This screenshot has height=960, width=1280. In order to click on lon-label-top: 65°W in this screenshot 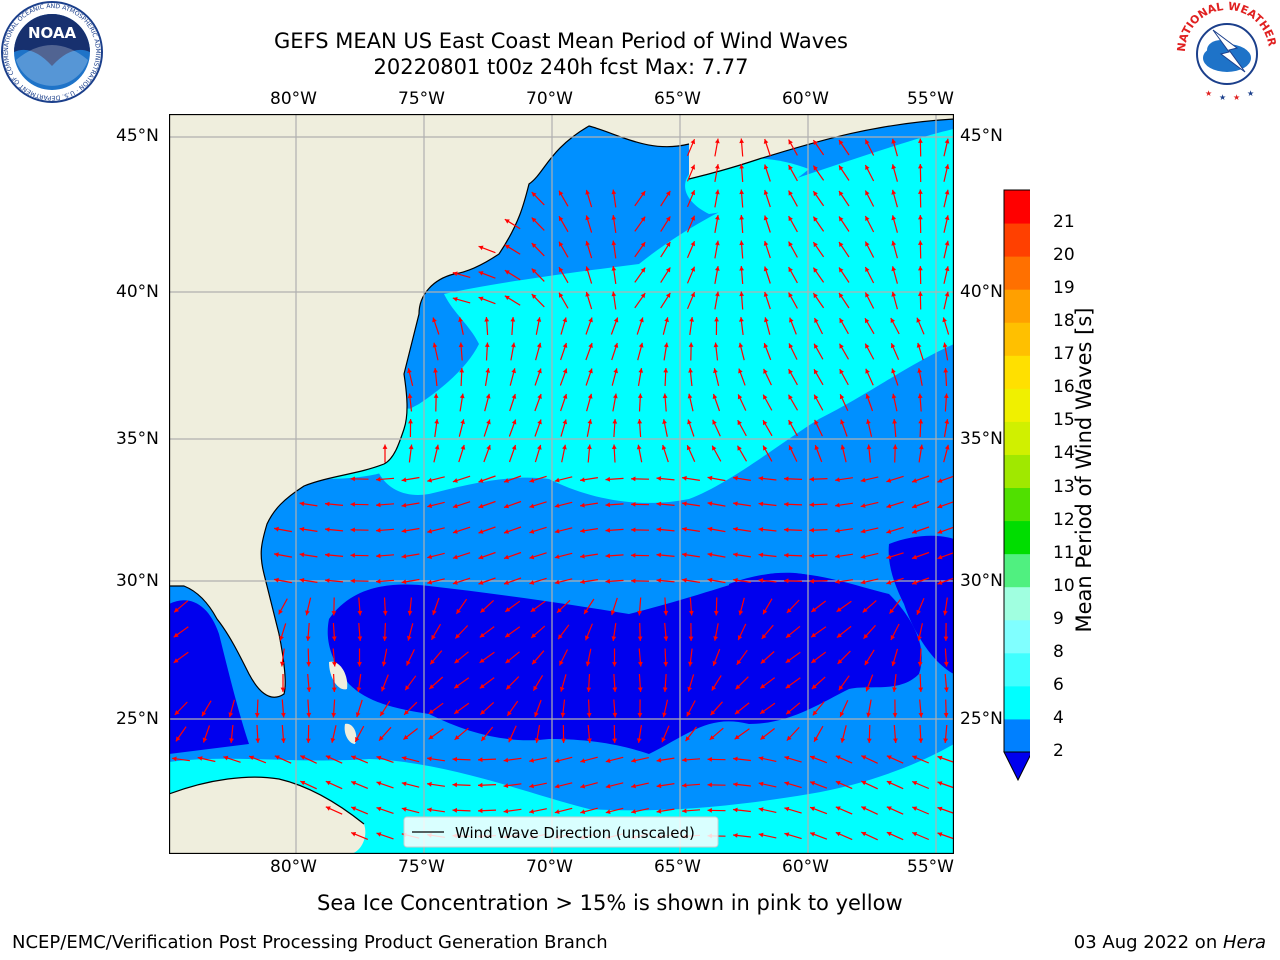, I will do `click(677, 99)`.